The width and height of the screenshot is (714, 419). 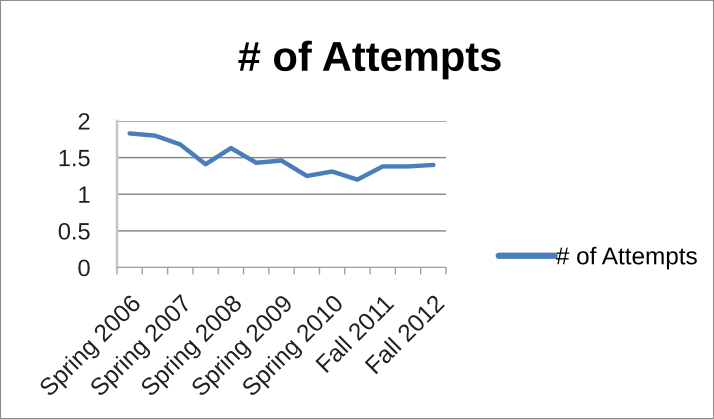 What do you see at coordinates (84, 194) in the screenshot?
I see `y-tick-label: 1` at bounding box center [84, 194].